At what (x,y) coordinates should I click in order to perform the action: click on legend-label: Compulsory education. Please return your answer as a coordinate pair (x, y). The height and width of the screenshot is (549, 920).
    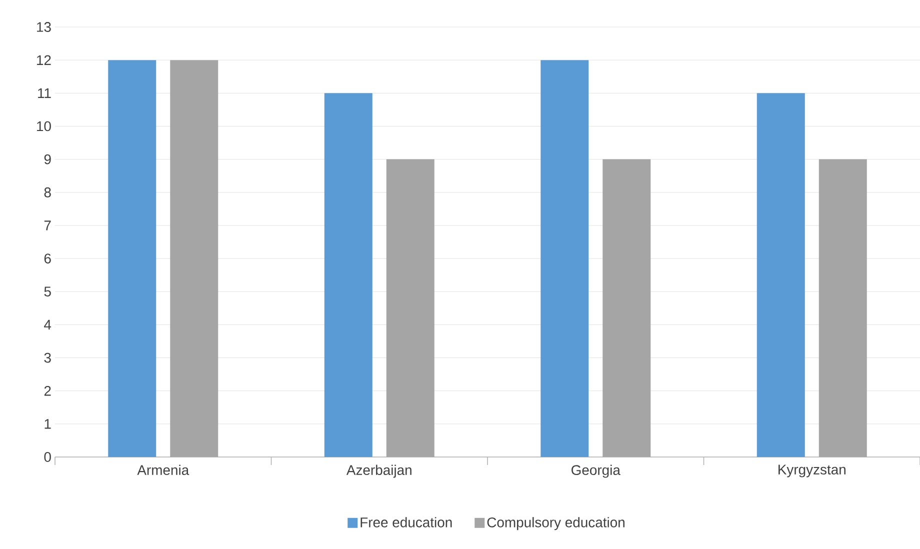
    Looking at the image, I should click on (555, 523).